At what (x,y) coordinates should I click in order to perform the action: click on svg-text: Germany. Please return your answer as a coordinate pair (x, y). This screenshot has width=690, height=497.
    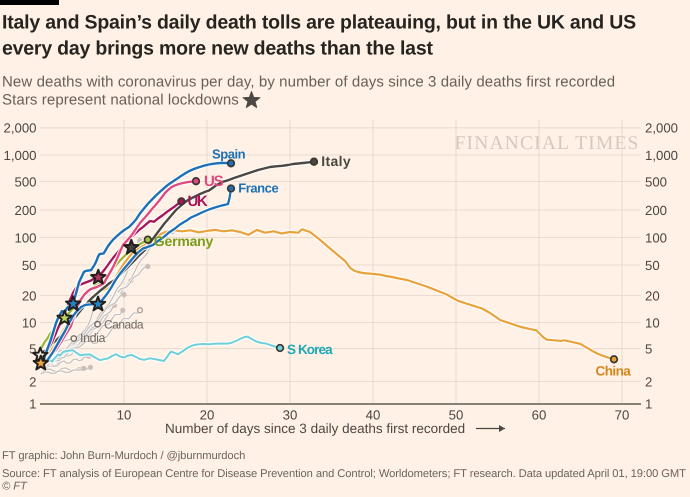
    Looking at the image, I should click on (184, 241).